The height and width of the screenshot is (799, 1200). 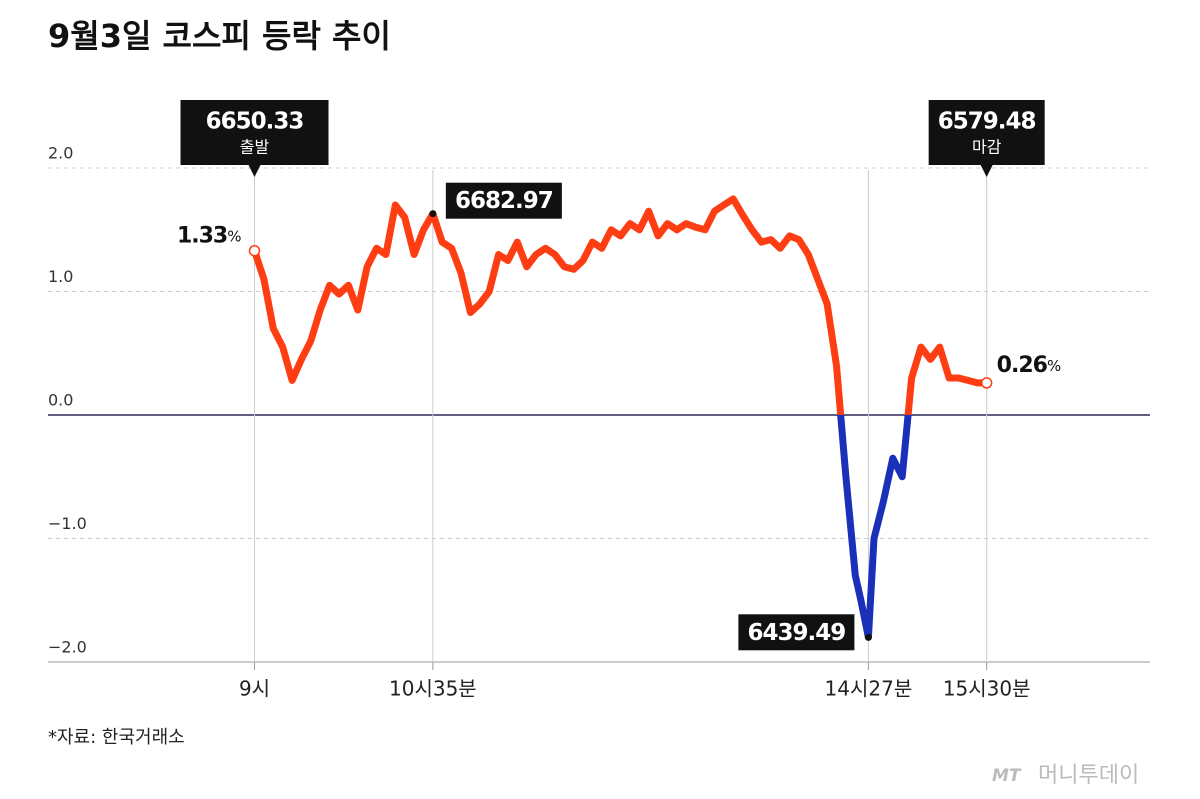 What do you see at coordinates (254, 689) in the screenshot?
I see `x-tick-label: 9시` at bounding box center [254, 689].